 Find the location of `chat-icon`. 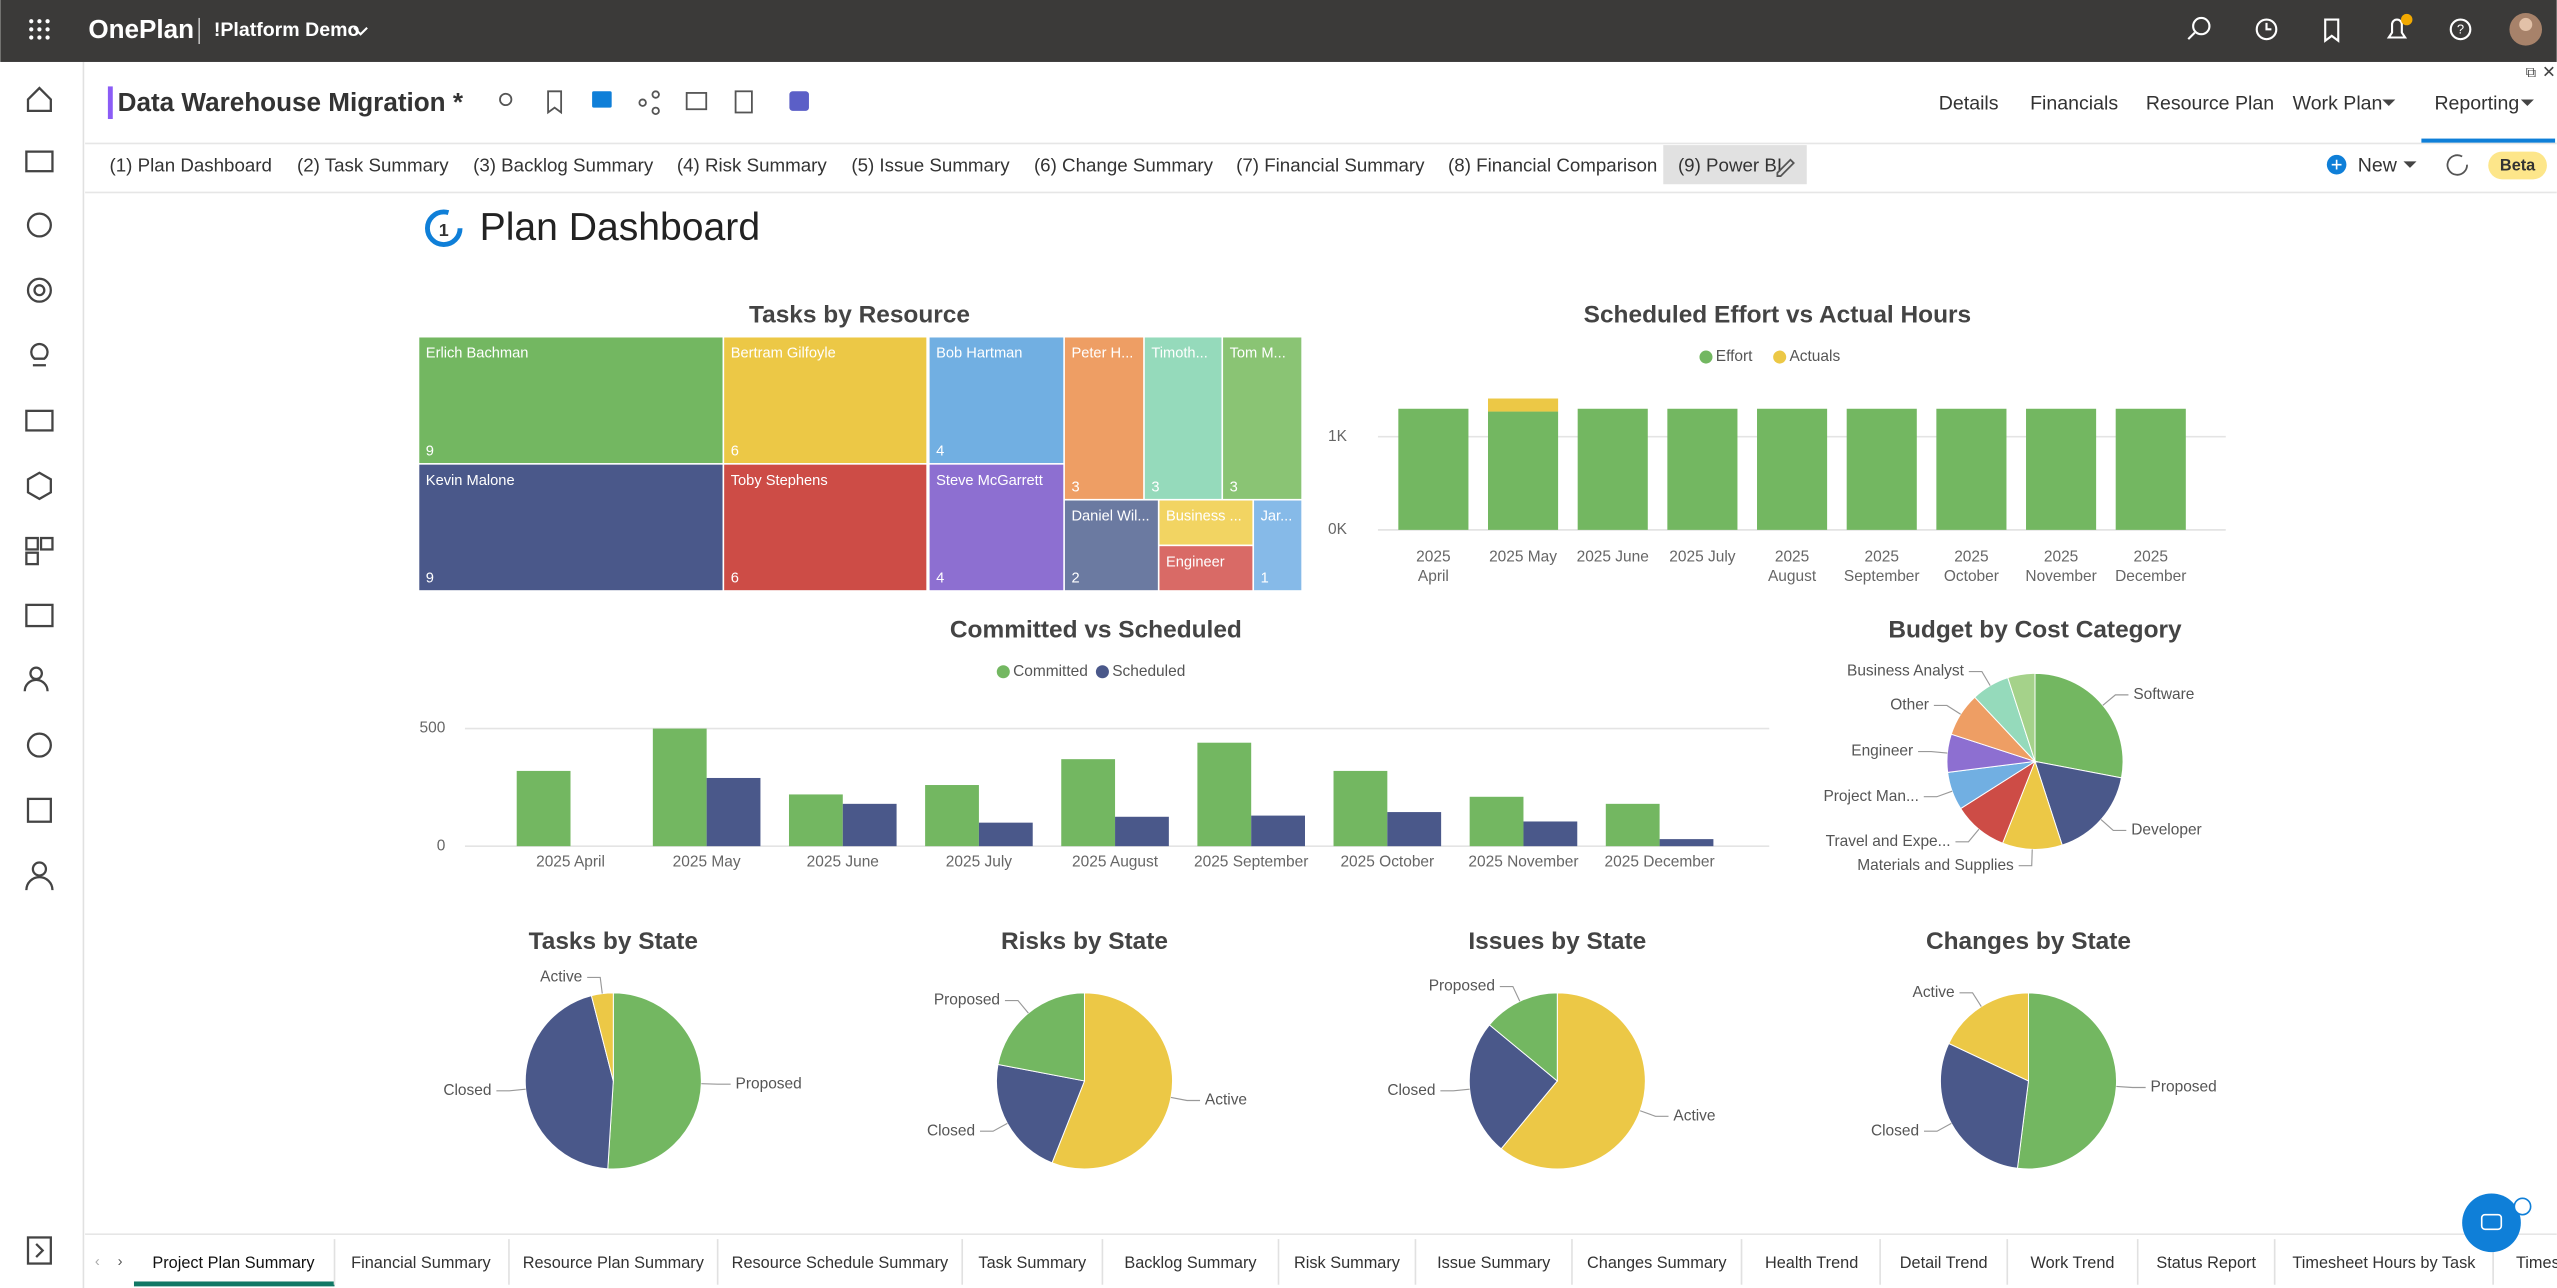

chat-icon is located at coordinates (696, 101).